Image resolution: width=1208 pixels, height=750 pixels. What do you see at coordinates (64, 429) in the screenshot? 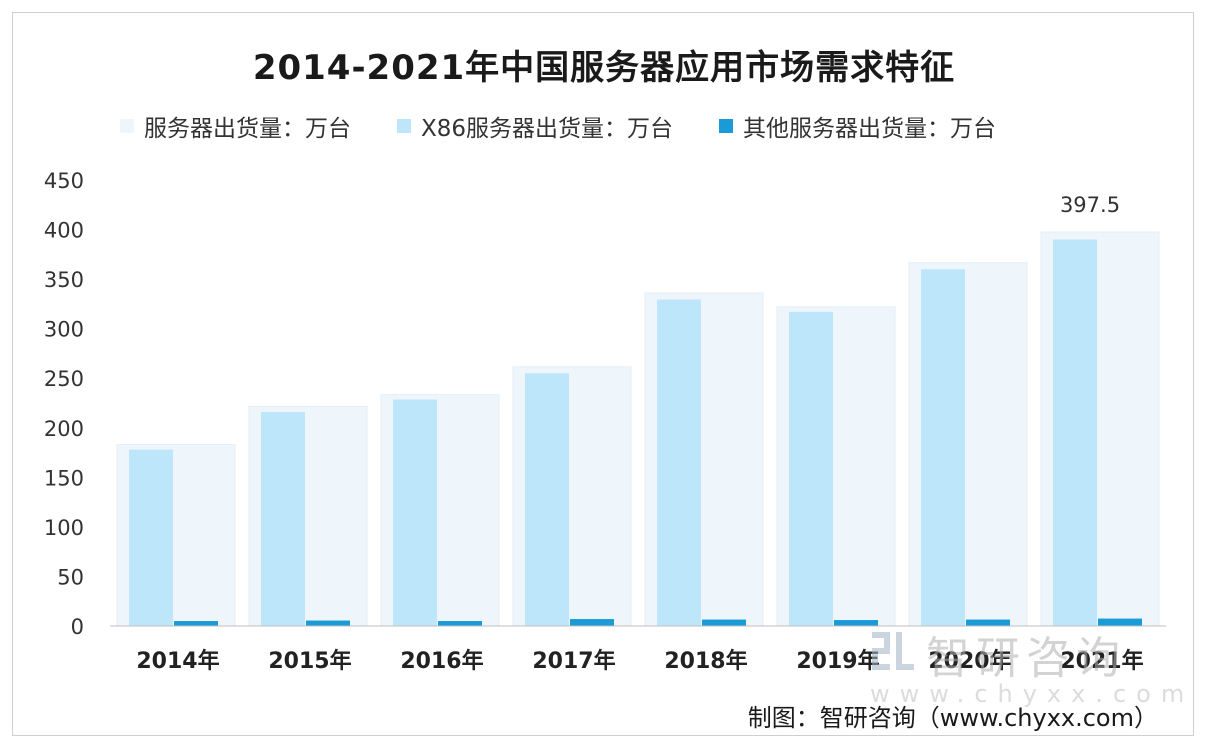
I see `y-tick-label-4: 200` at bounding box center [64, 429].